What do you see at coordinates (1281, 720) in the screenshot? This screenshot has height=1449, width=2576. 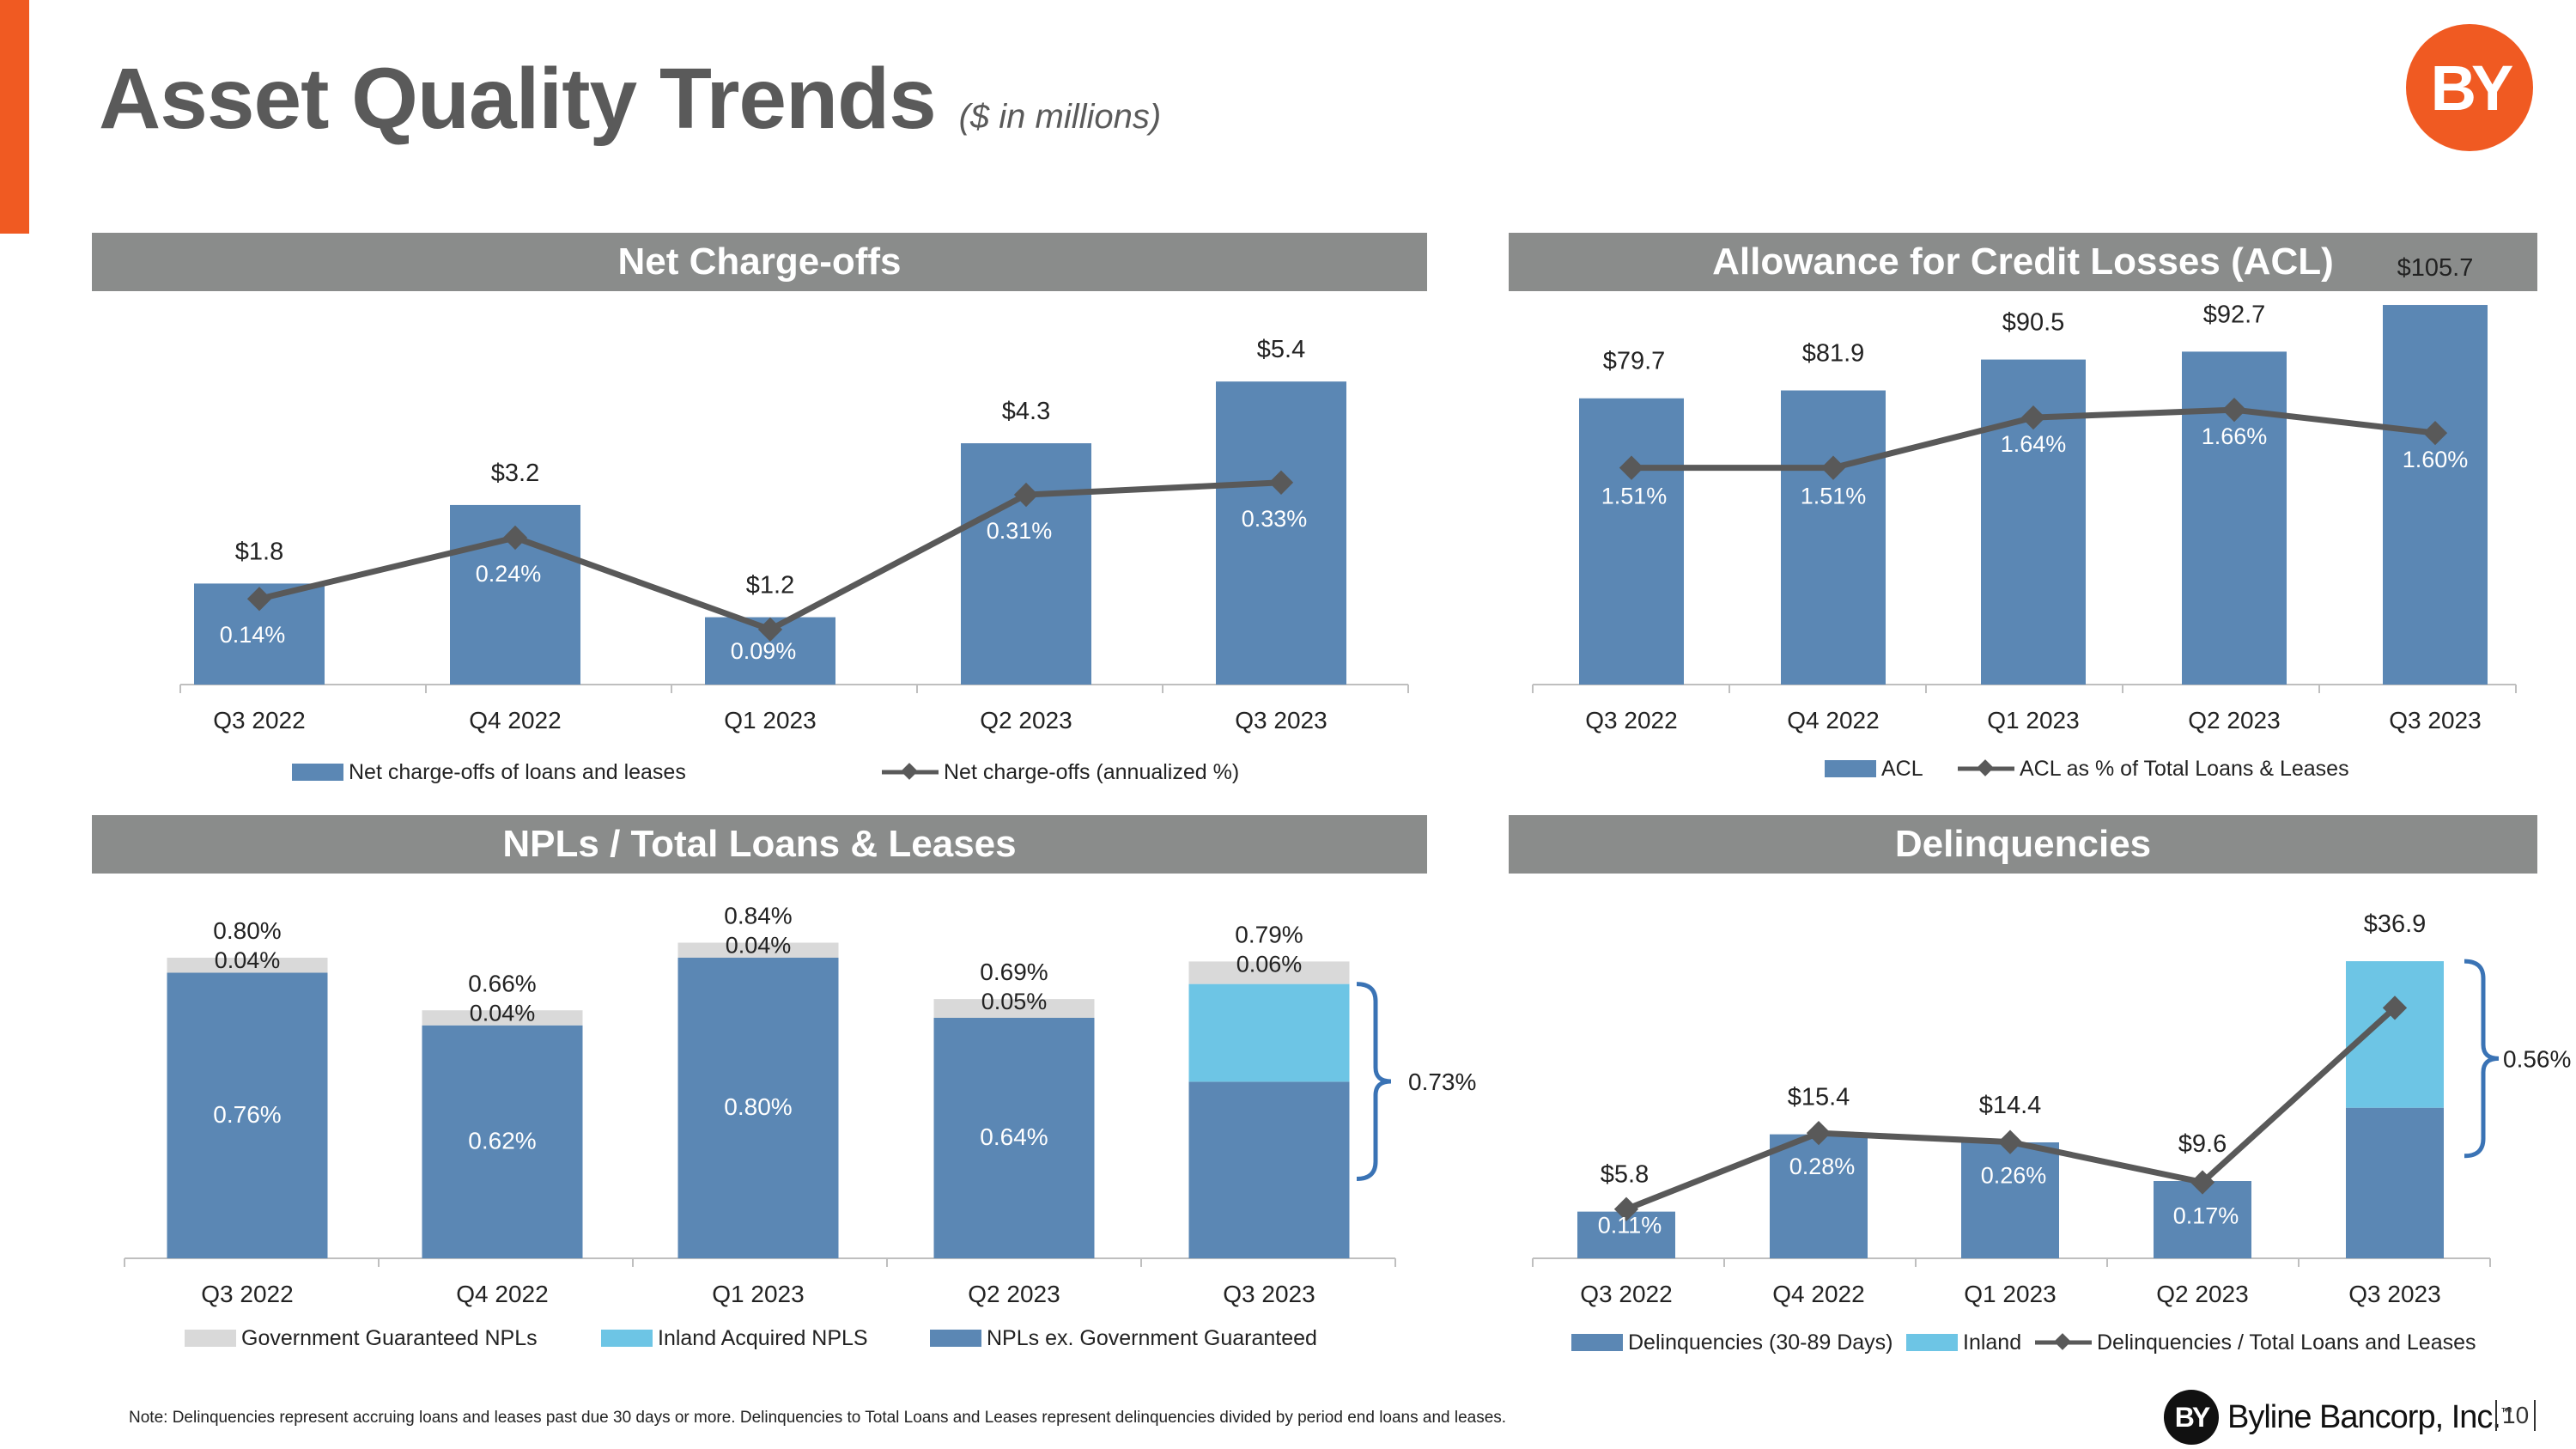 I see `nco-tick-label: Q3 2023` at bounding box center [1281, 720].